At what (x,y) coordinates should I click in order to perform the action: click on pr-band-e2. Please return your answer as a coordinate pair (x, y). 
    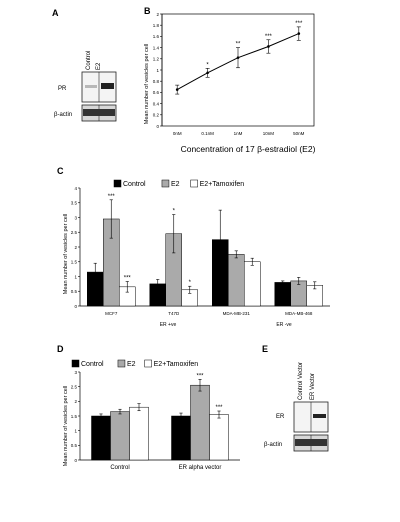
    Looking at the image, I should click on (107, 86).